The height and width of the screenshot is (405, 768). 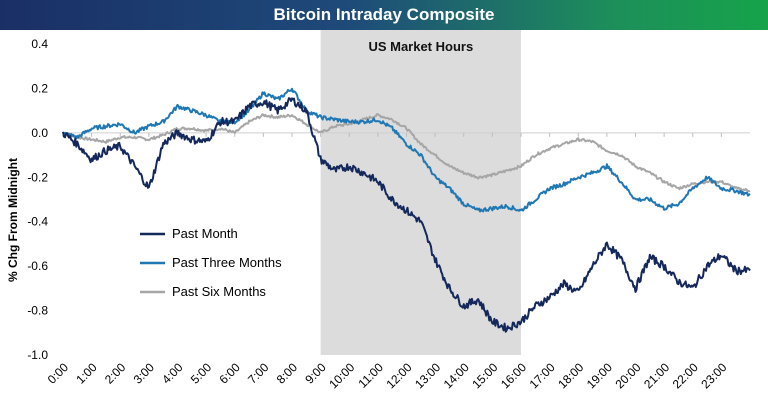 I want to click on x-tick-label: 2:00, so click(x=115, y=373).